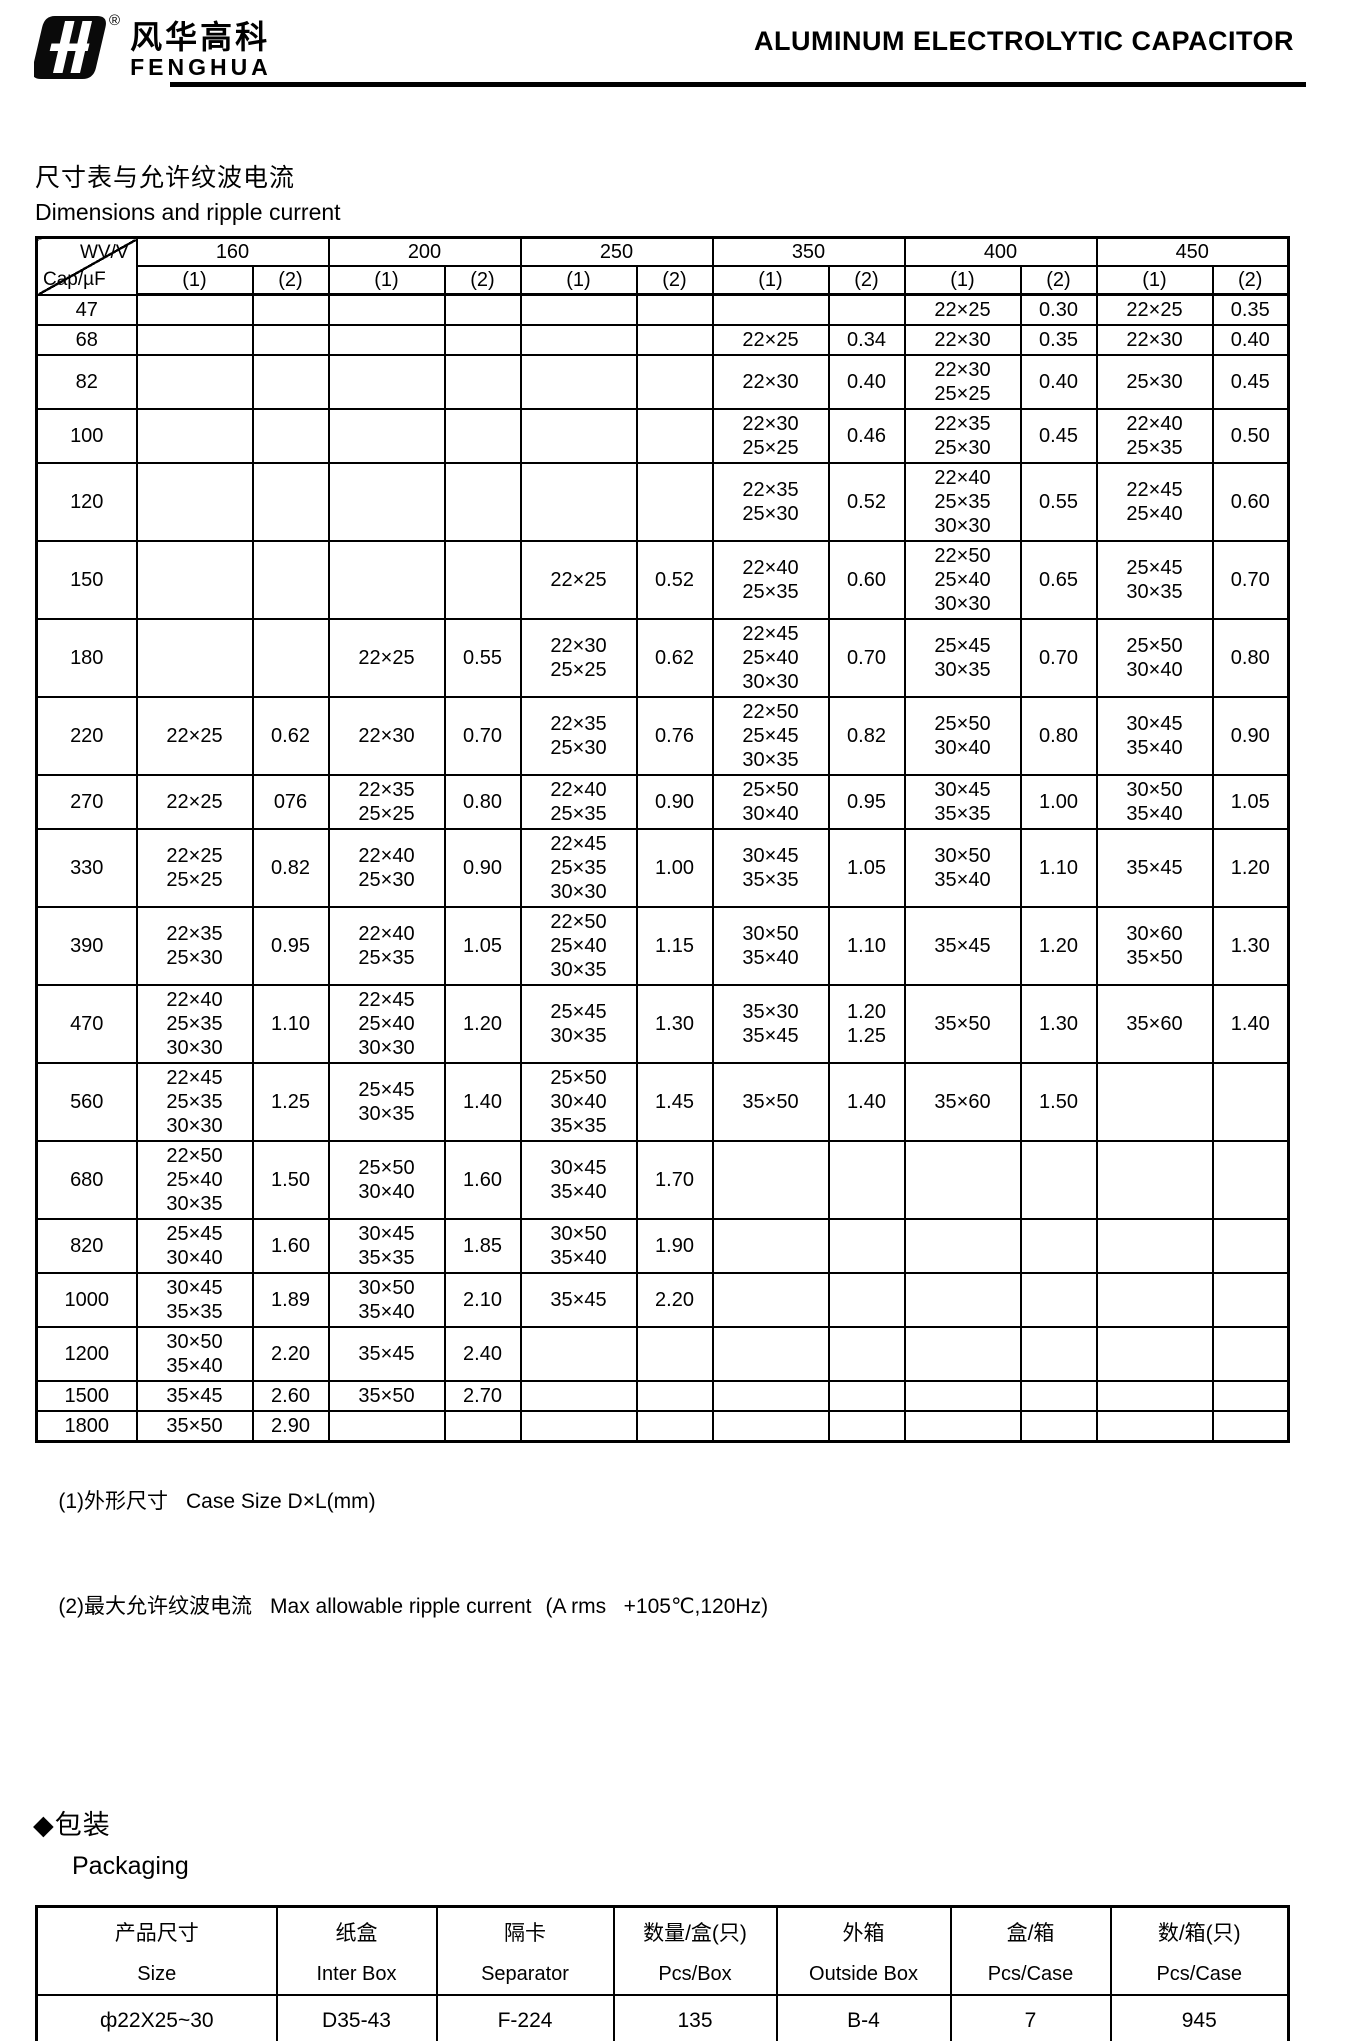  Describe the element at coordinates (962, 309) in the screenshot. I see `dim-cell-case-size-47-400: 22×25` at that location.